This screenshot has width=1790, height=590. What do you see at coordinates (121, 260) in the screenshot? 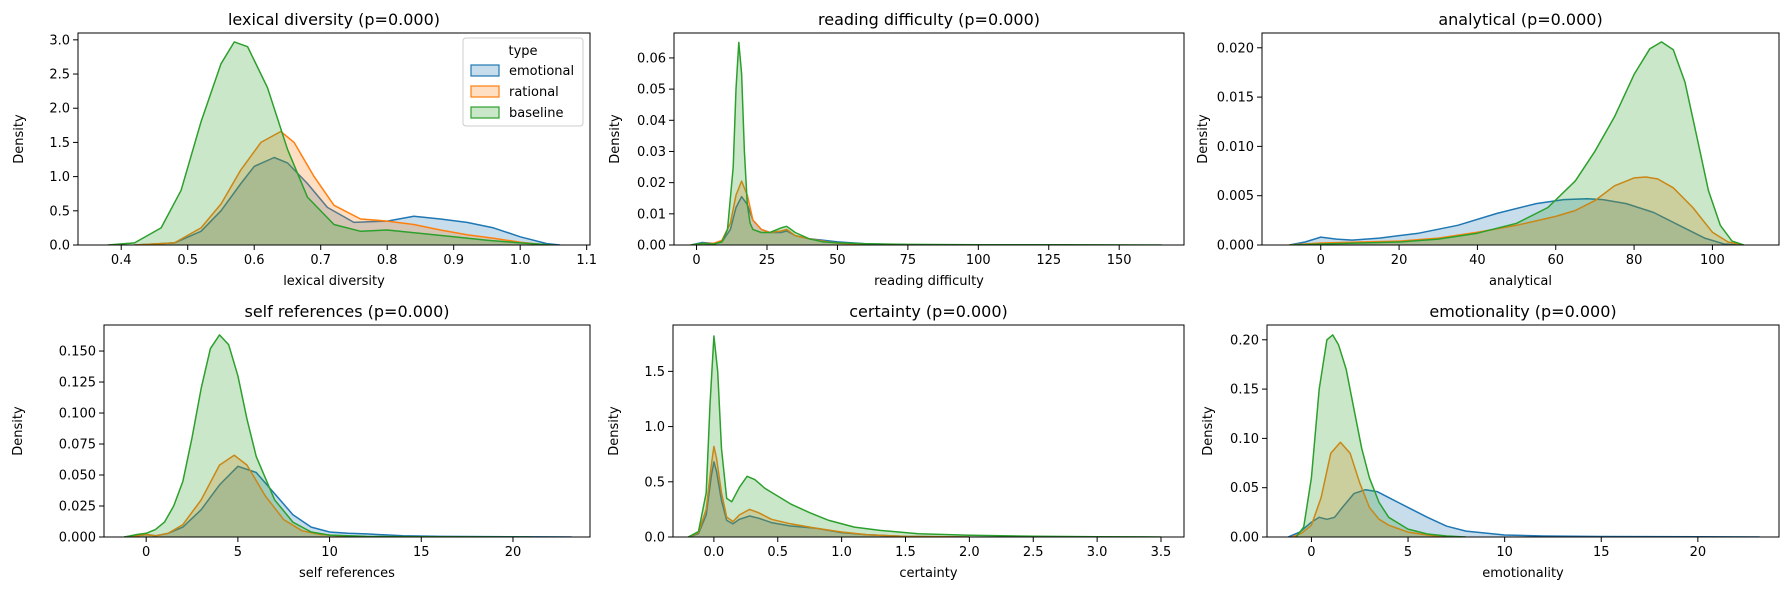
I see `x-tick-label: 0.4` at bounding box center [121, 260].